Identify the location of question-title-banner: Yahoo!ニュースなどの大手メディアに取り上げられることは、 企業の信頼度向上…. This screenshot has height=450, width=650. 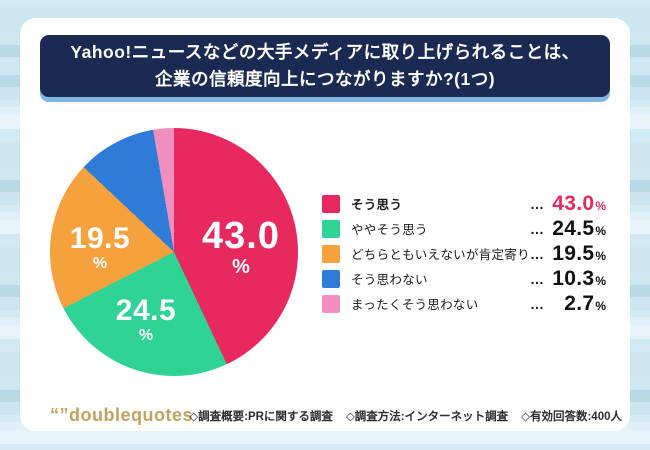
(325, 66).